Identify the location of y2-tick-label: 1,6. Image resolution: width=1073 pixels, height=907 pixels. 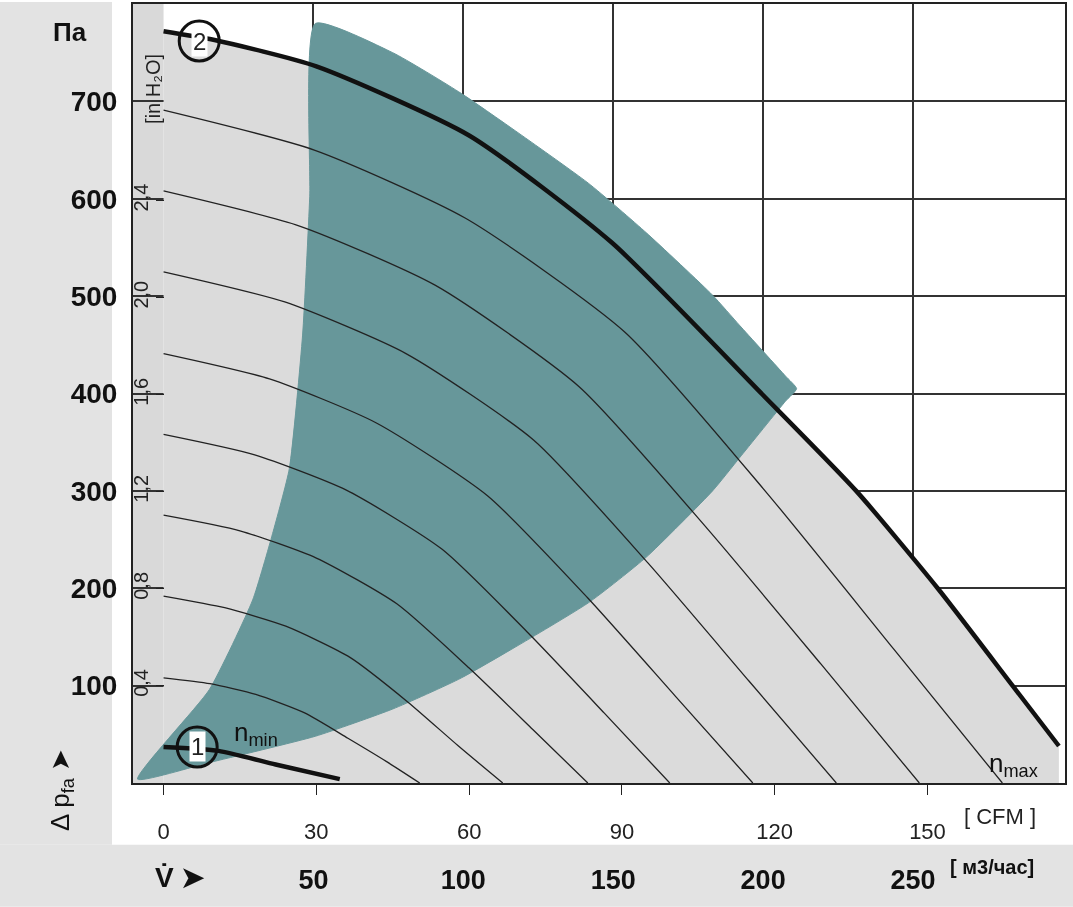
(140, 391).